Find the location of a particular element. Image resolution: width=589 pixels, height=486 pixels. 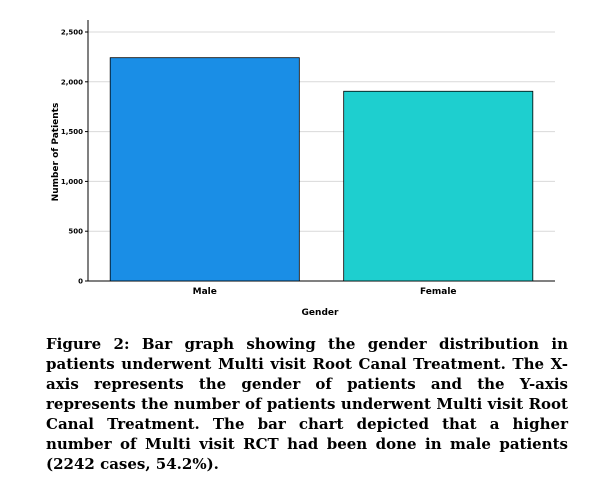

y-tick-label: 500 is located at coordinates (75, 232).